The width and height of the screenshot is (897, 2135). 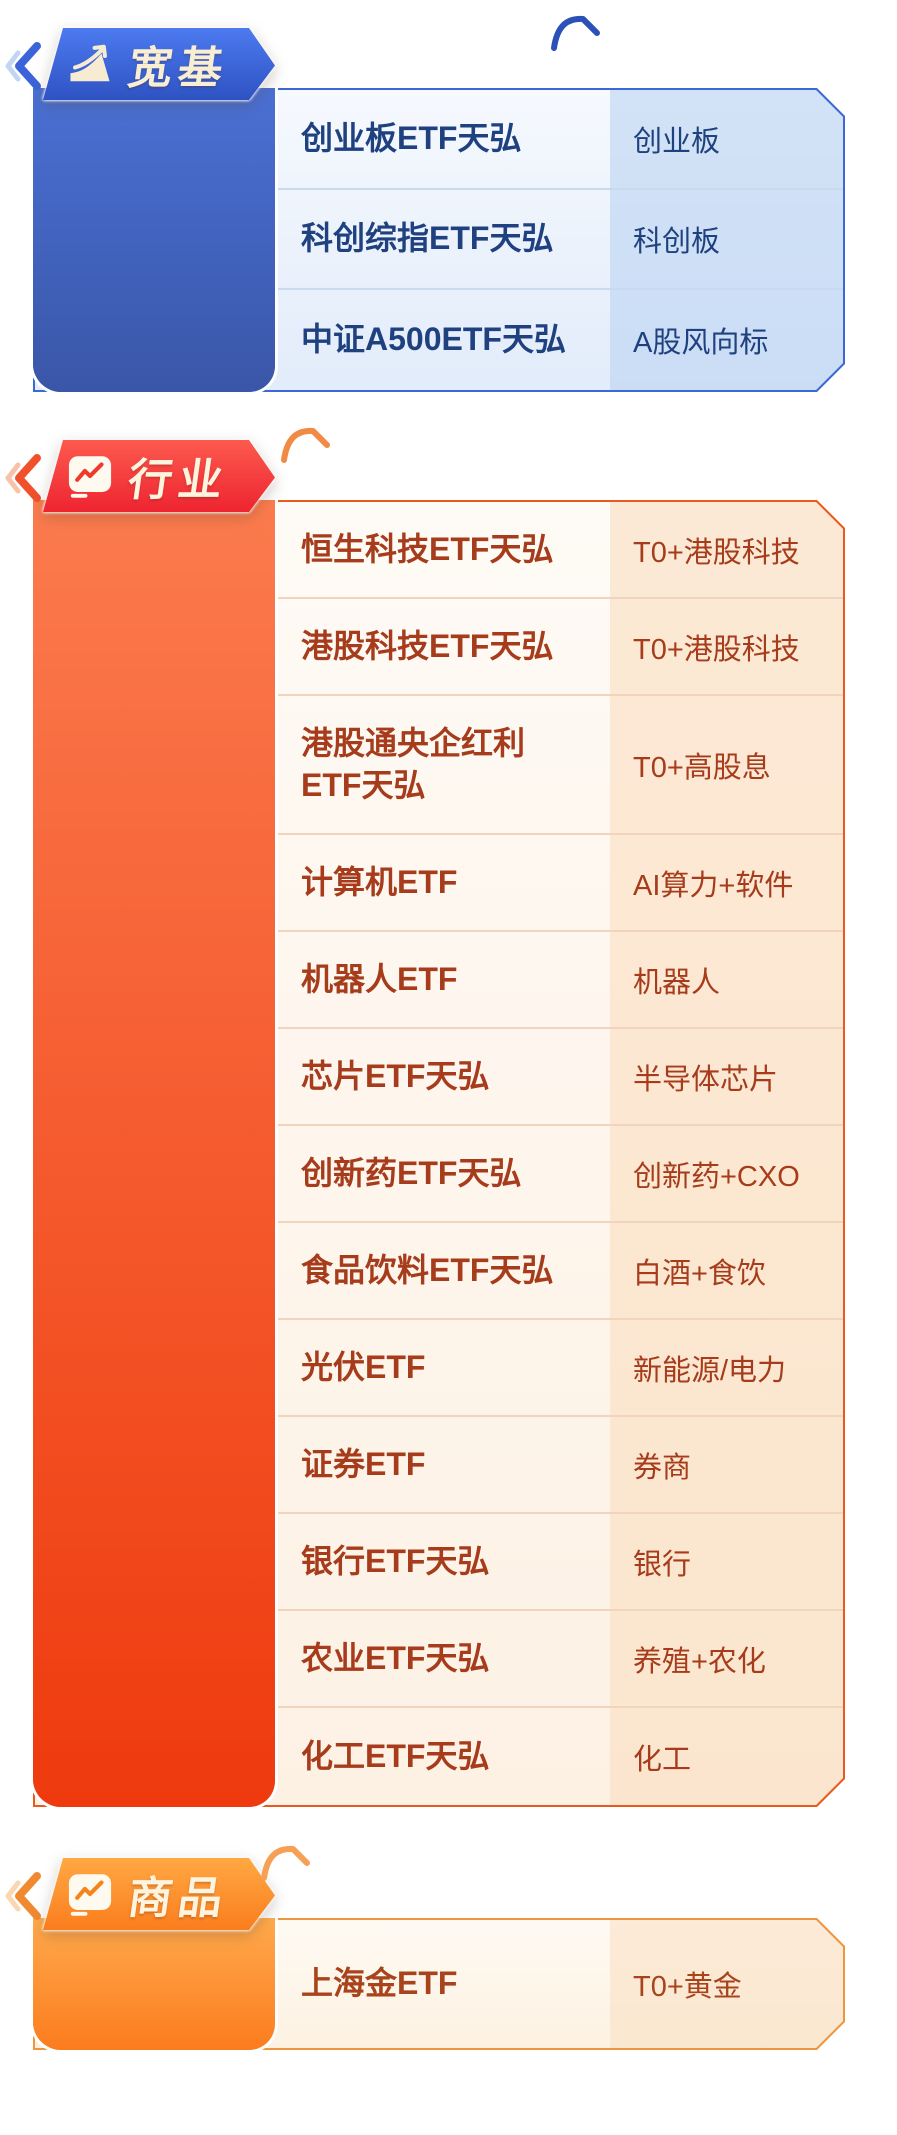 I want to click on etf-tag: 机器人, so click(x=726, y=980).